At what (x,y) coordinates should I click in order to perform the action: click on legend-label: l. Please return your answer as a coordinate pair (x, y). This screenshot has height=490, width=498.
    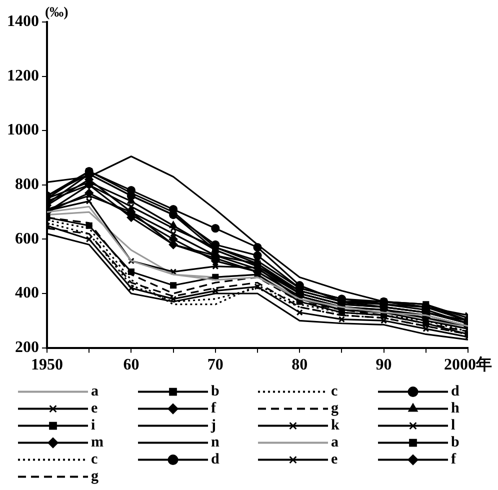
    Looking at the image, I should click on (453, 426).